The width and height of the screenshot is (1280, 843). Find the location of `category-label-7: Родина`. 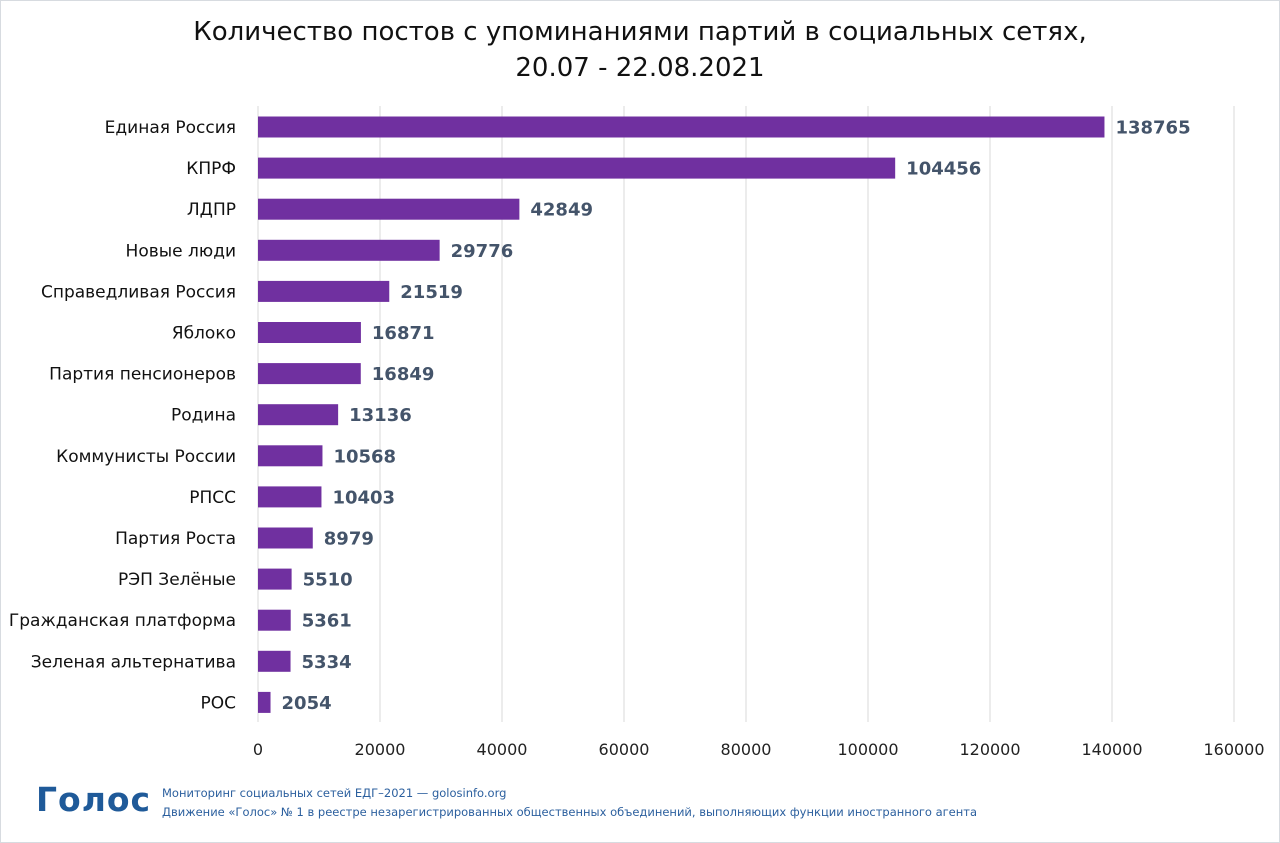

category-label-7: Родина is located at coordinates (203, 416).